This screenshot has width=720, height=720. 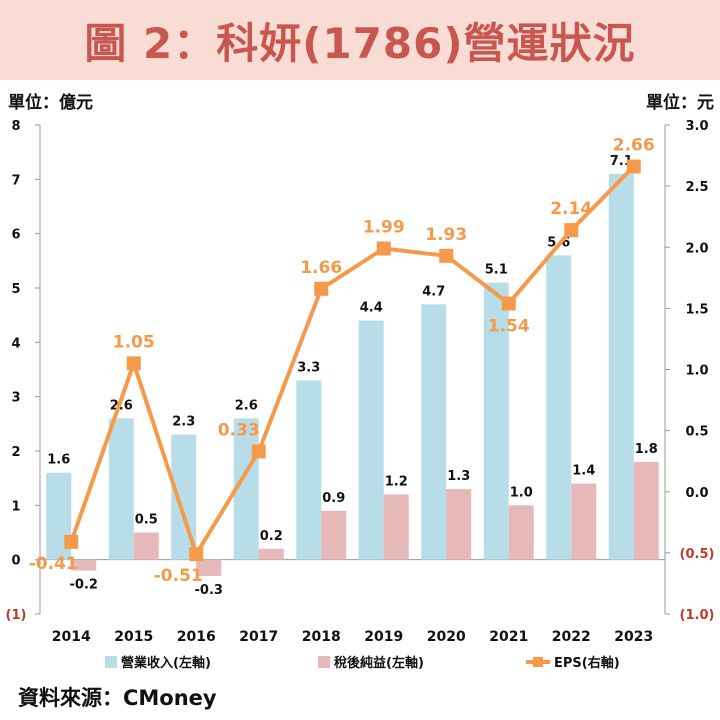 I want to click on right-tick-label: 1.0, so click(x=696, y=371).